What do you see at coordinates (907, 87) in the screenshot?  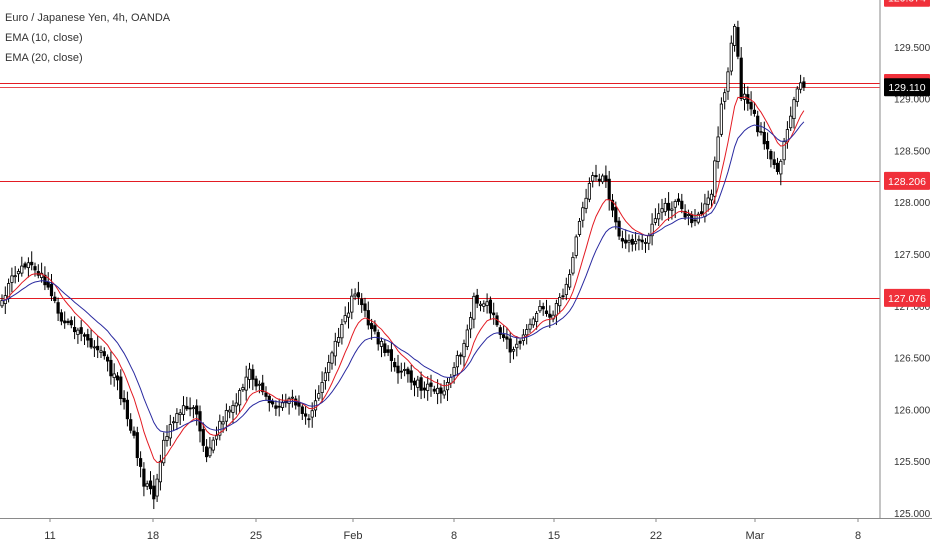 I see `last-price-tag-bg` at bounding box center [907, 87].